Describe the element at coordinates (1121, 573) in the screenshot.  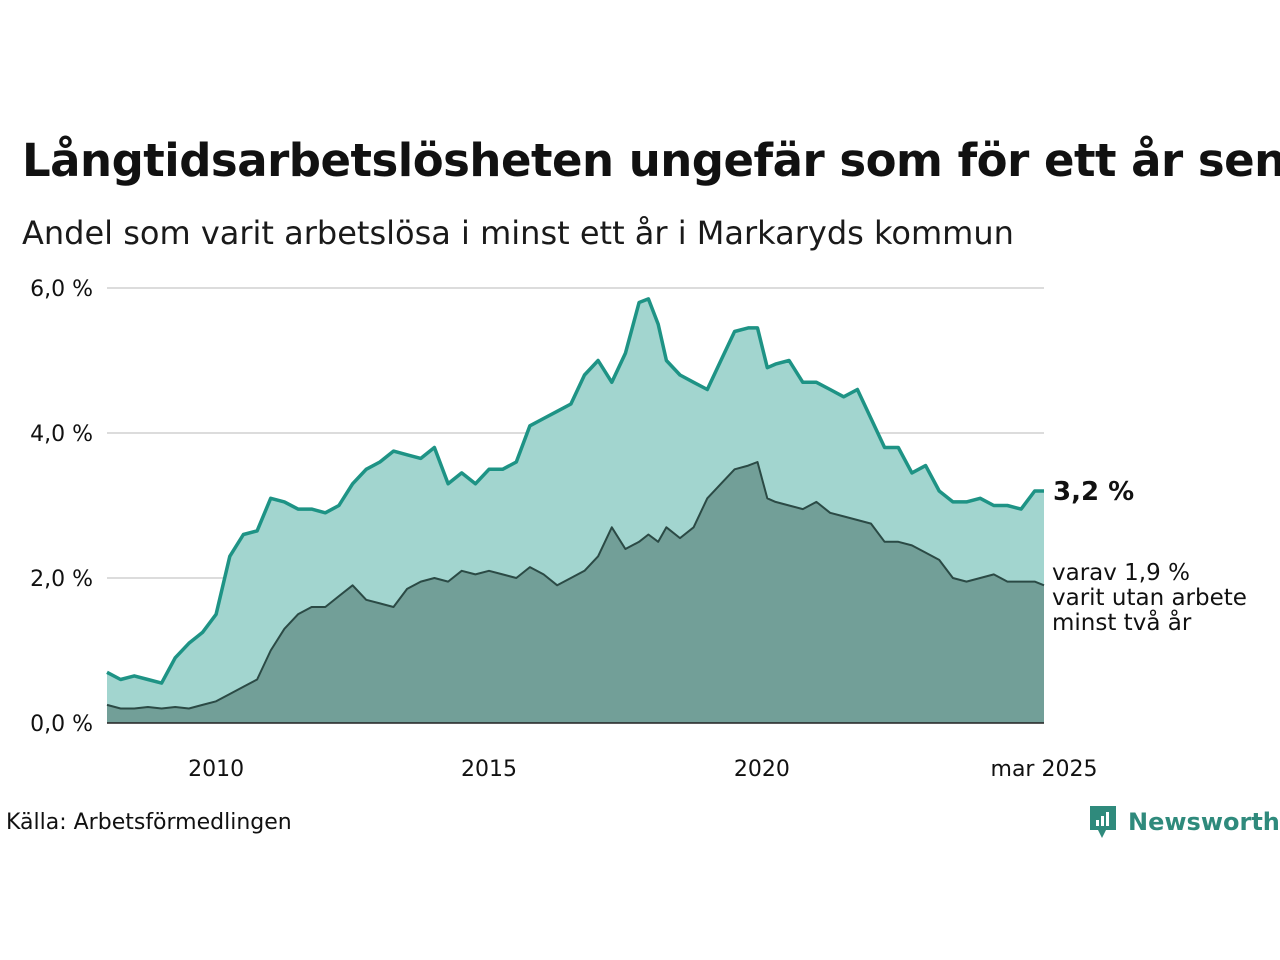
I see `two-year-value-label: varav 1,9 %` at that location.